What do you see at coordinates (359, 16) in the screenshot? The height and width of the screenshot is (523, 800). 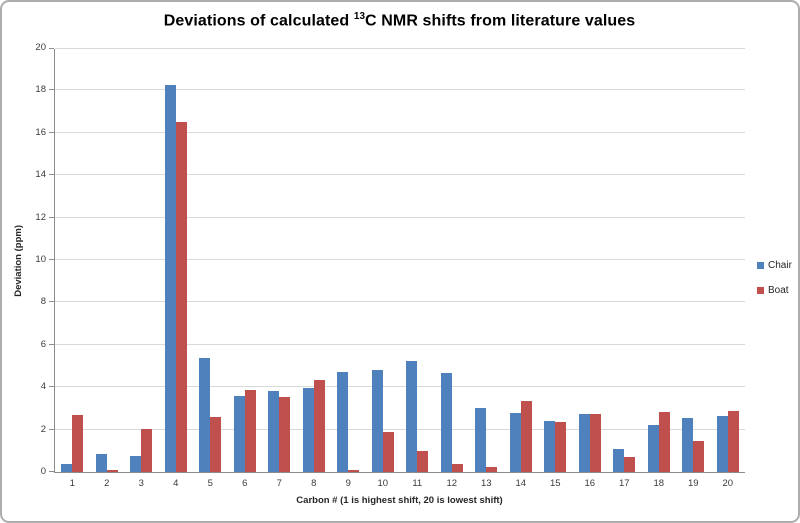 I see `chart-title-superscript: 13` at bounding box center [359, 16].